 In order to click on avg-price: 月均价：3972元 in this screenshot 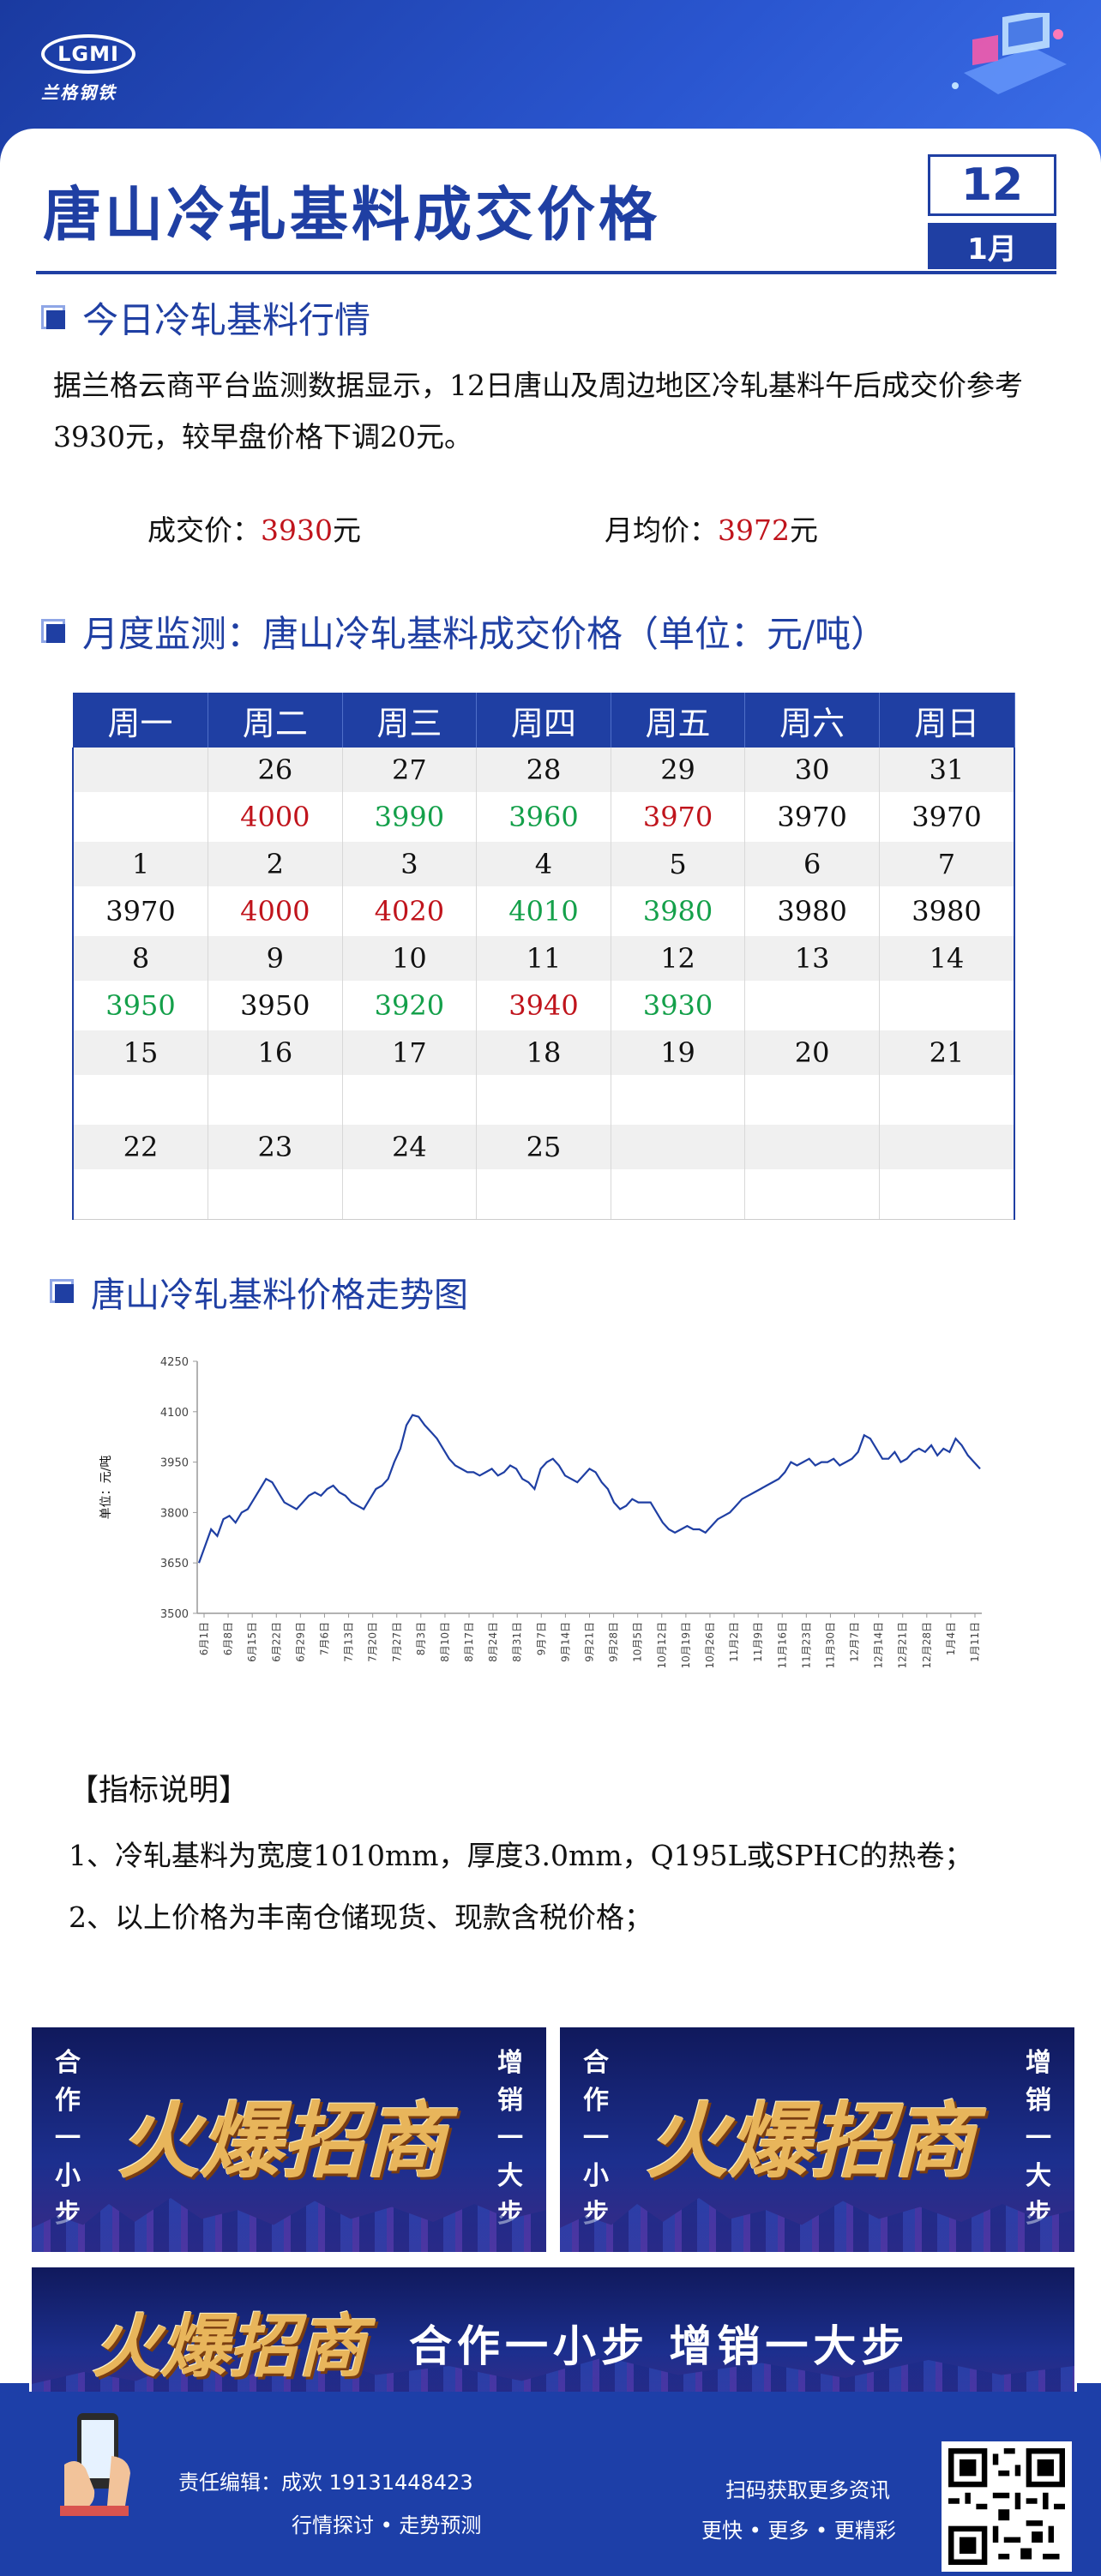, I will do `click(711, 528)`.